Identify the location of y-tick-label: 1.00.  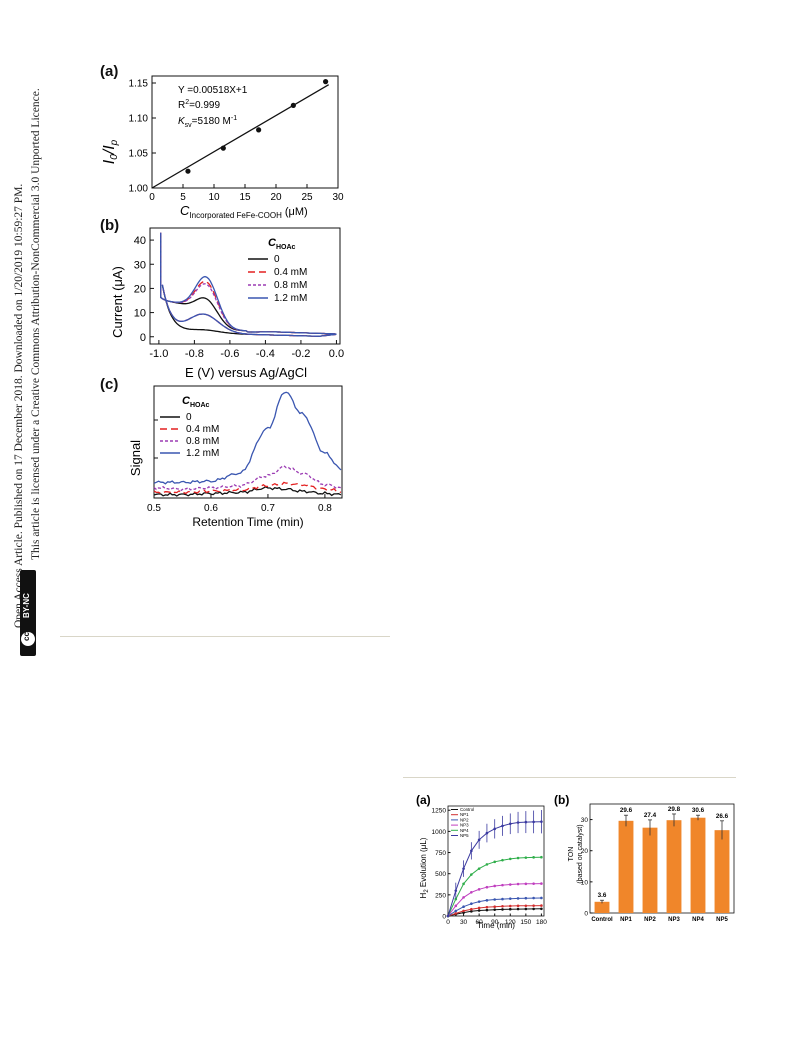
(139, 189).